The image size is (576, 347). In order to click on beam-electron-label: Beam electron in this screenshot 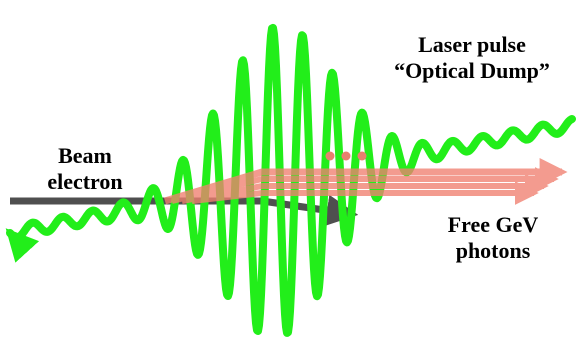, I will do `click(85, 169)`.